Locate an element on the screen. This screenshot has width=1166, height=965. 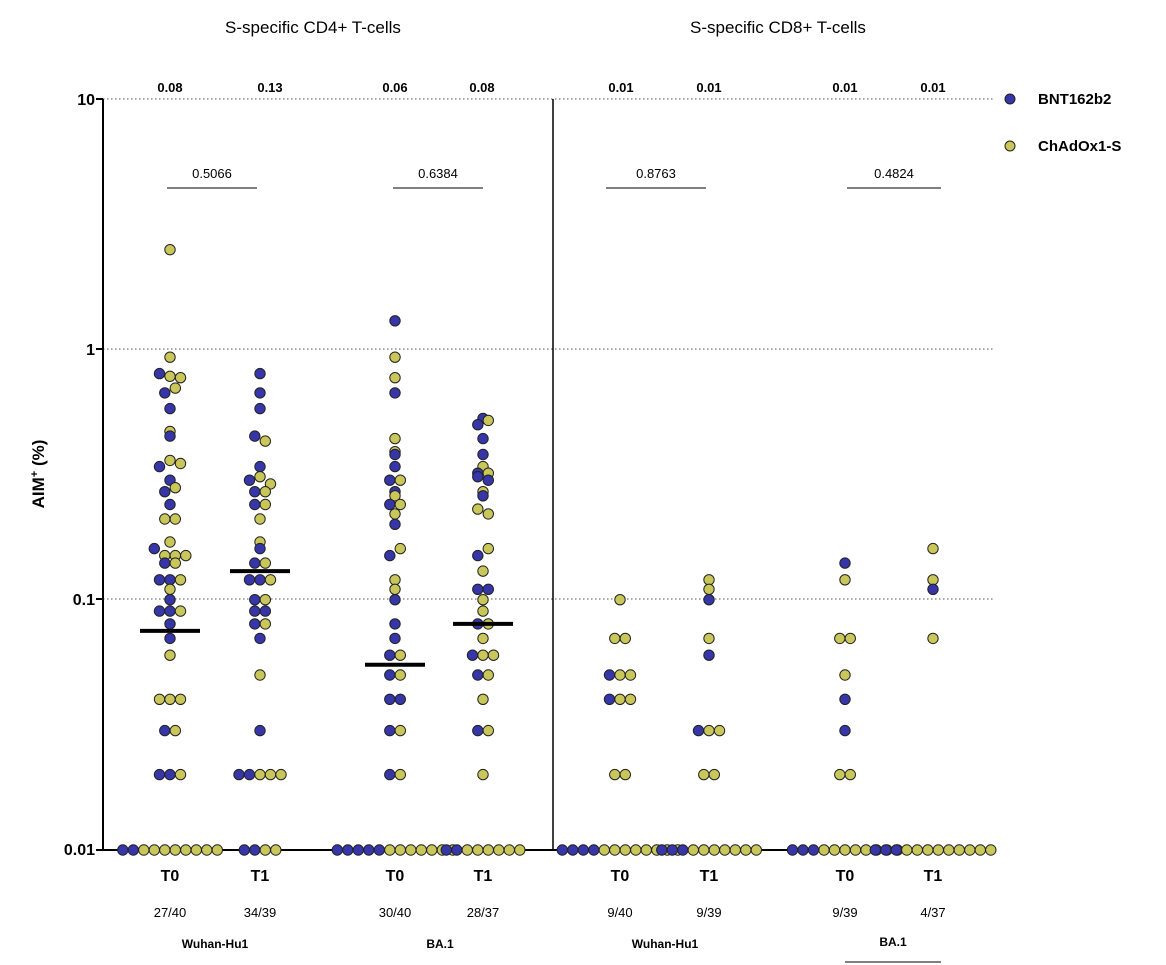
y-tick-label: 10 is located at coordinates (86, 100).